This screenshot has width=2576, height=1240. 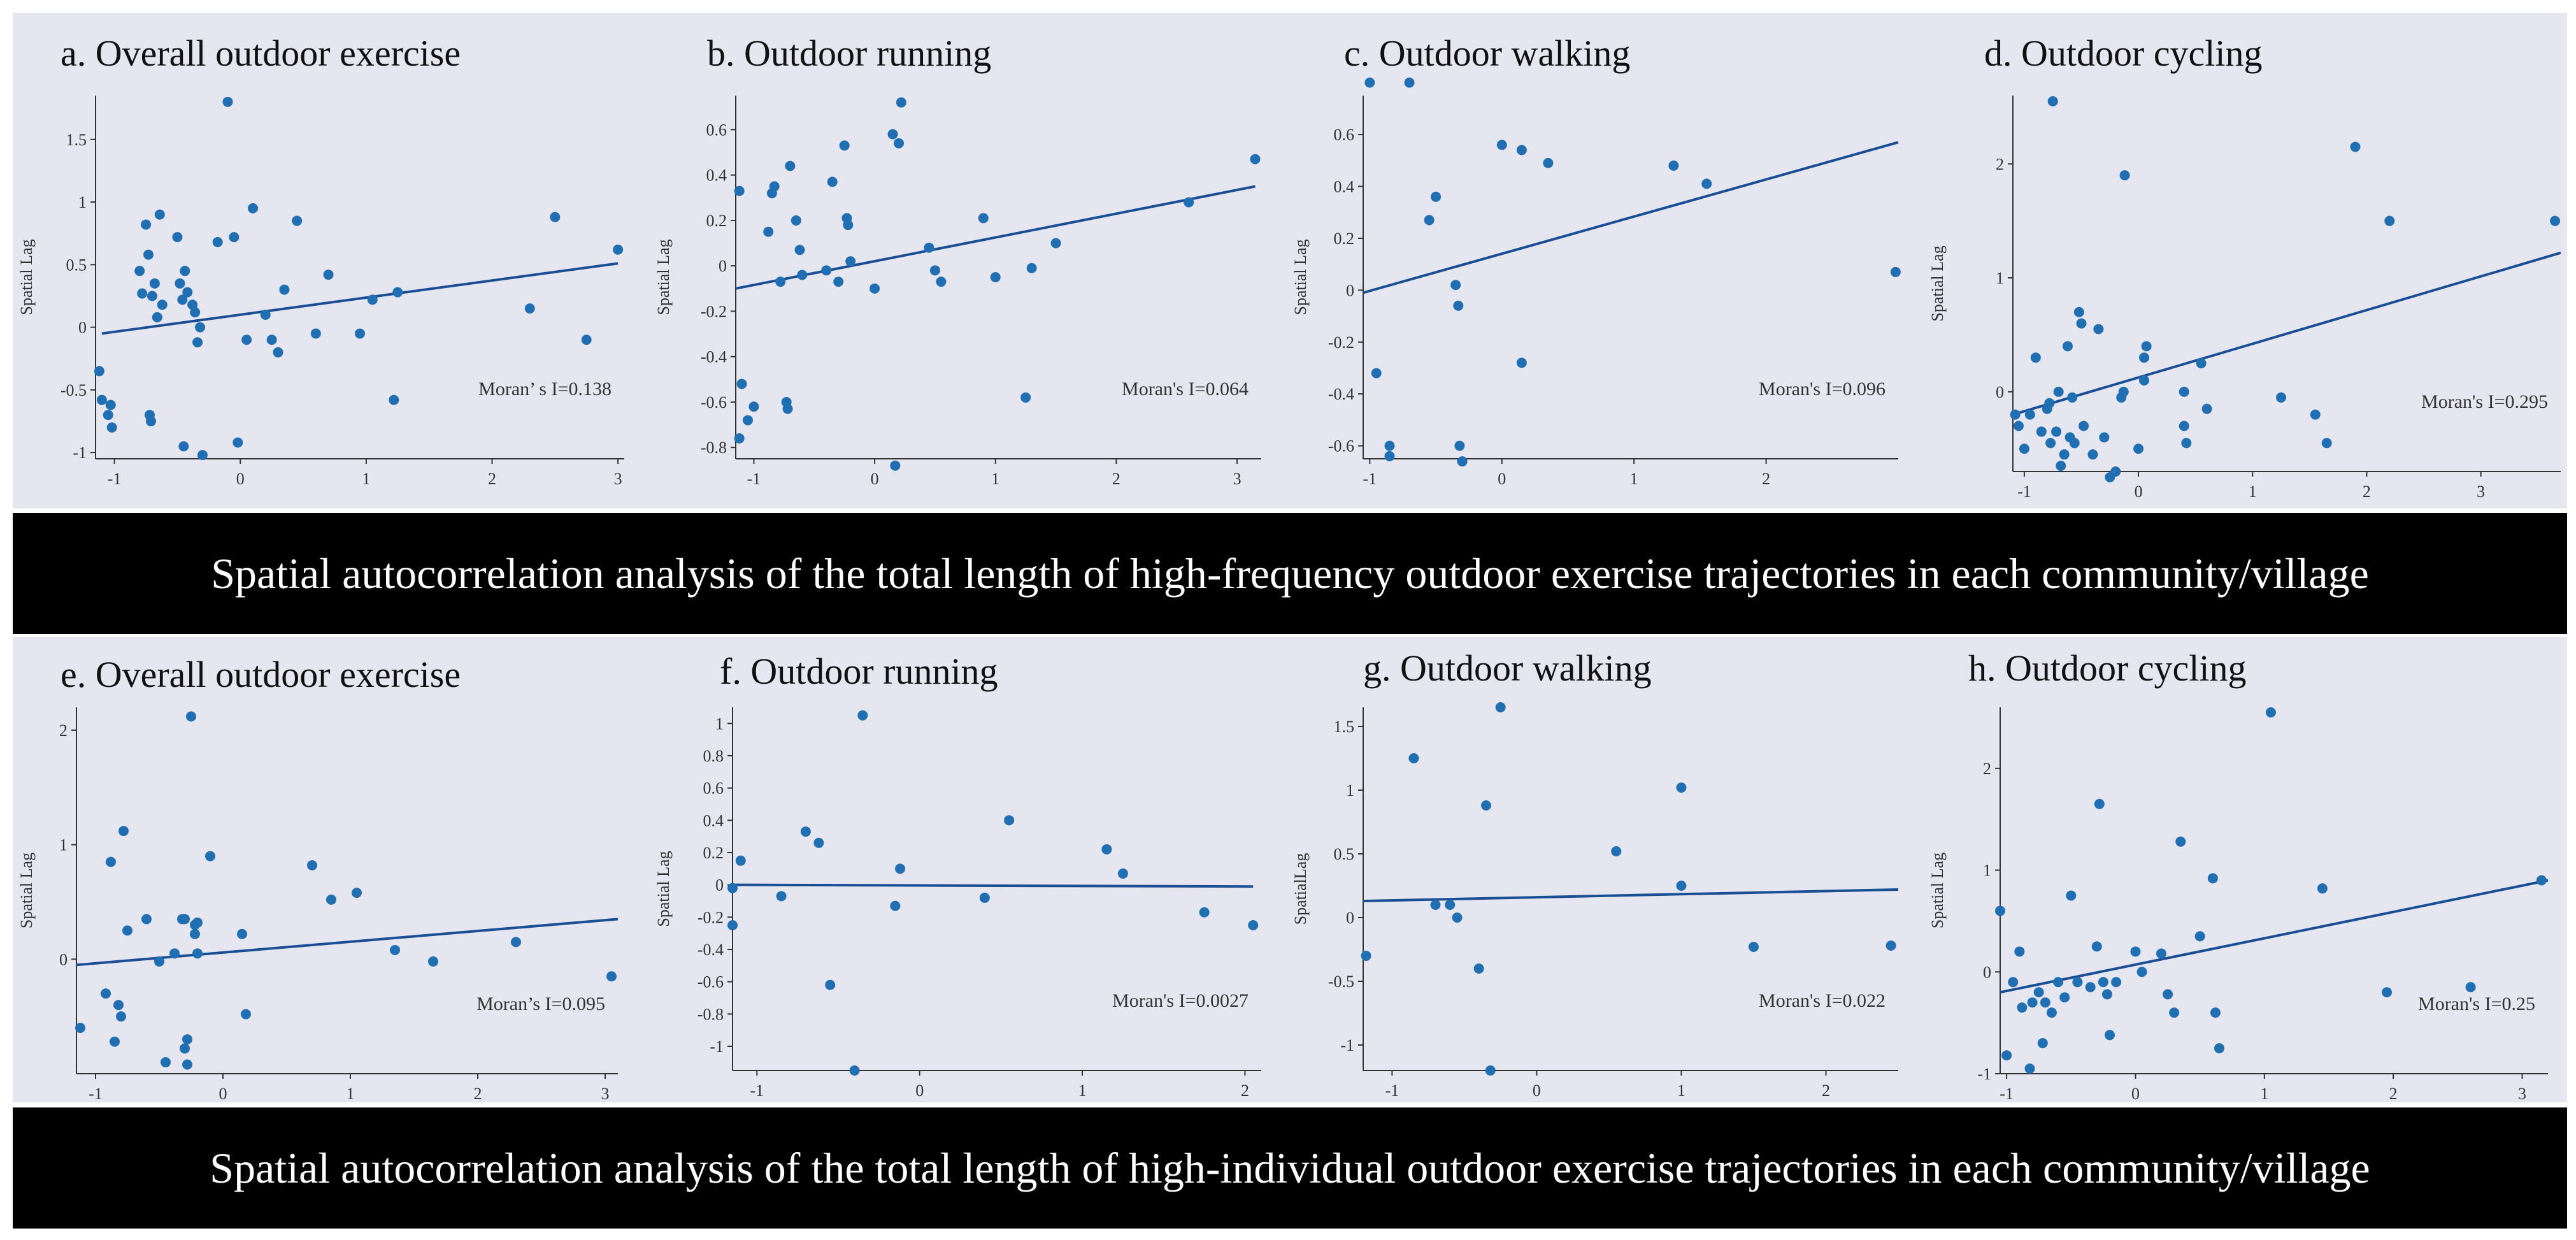 What do you see at coordinates (223, 1094) in the screenshot?
I see `x-tick-label: 0` at bounding box center [223, 1094].